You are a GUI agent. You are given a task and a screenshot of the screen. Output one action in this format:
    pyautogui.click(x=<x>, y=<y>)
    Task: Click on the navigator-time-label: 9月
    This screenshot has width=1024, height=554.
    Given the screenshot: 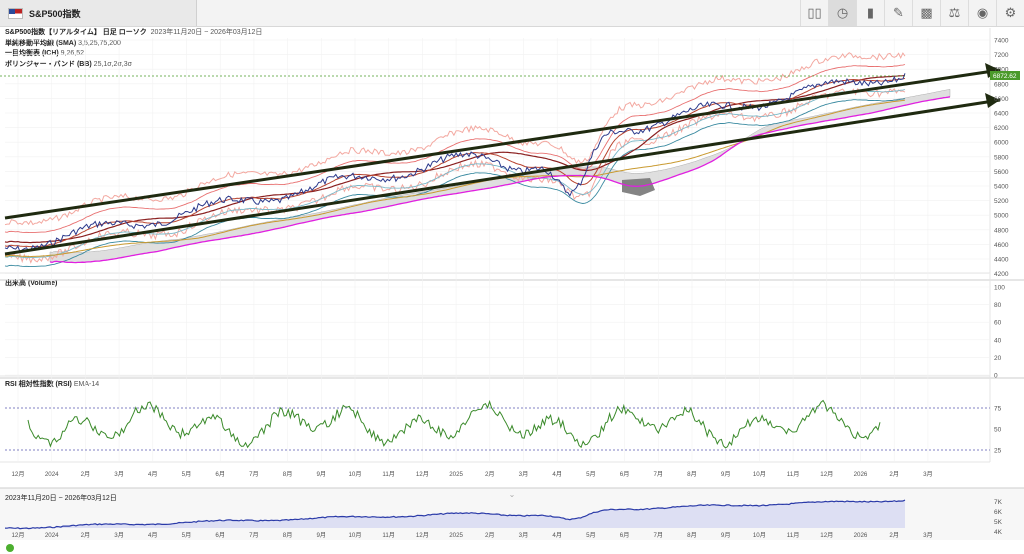 What is the action you would take?
    pyautogui.click(x=321, y=535)
    